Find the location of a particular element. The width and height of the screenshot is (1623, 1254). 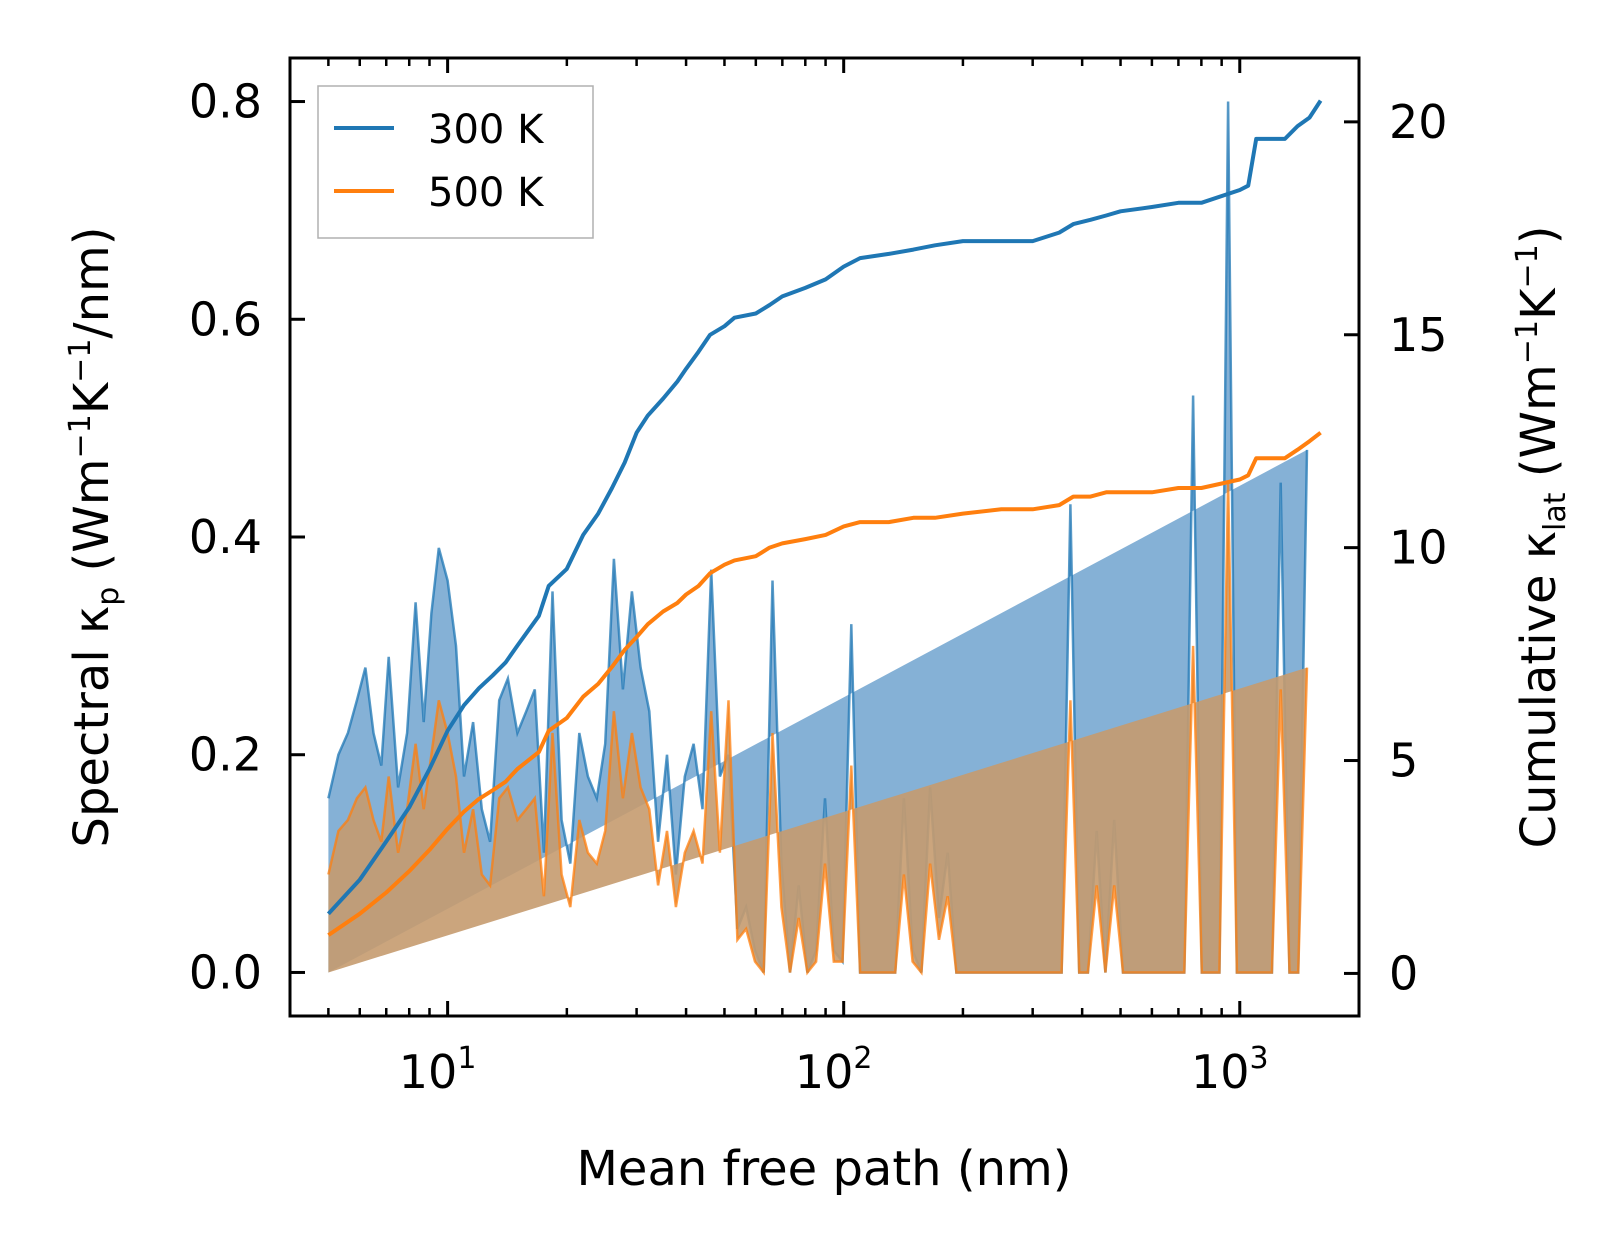

x-tick-label: 10² is located at coordinates (834, 1070).